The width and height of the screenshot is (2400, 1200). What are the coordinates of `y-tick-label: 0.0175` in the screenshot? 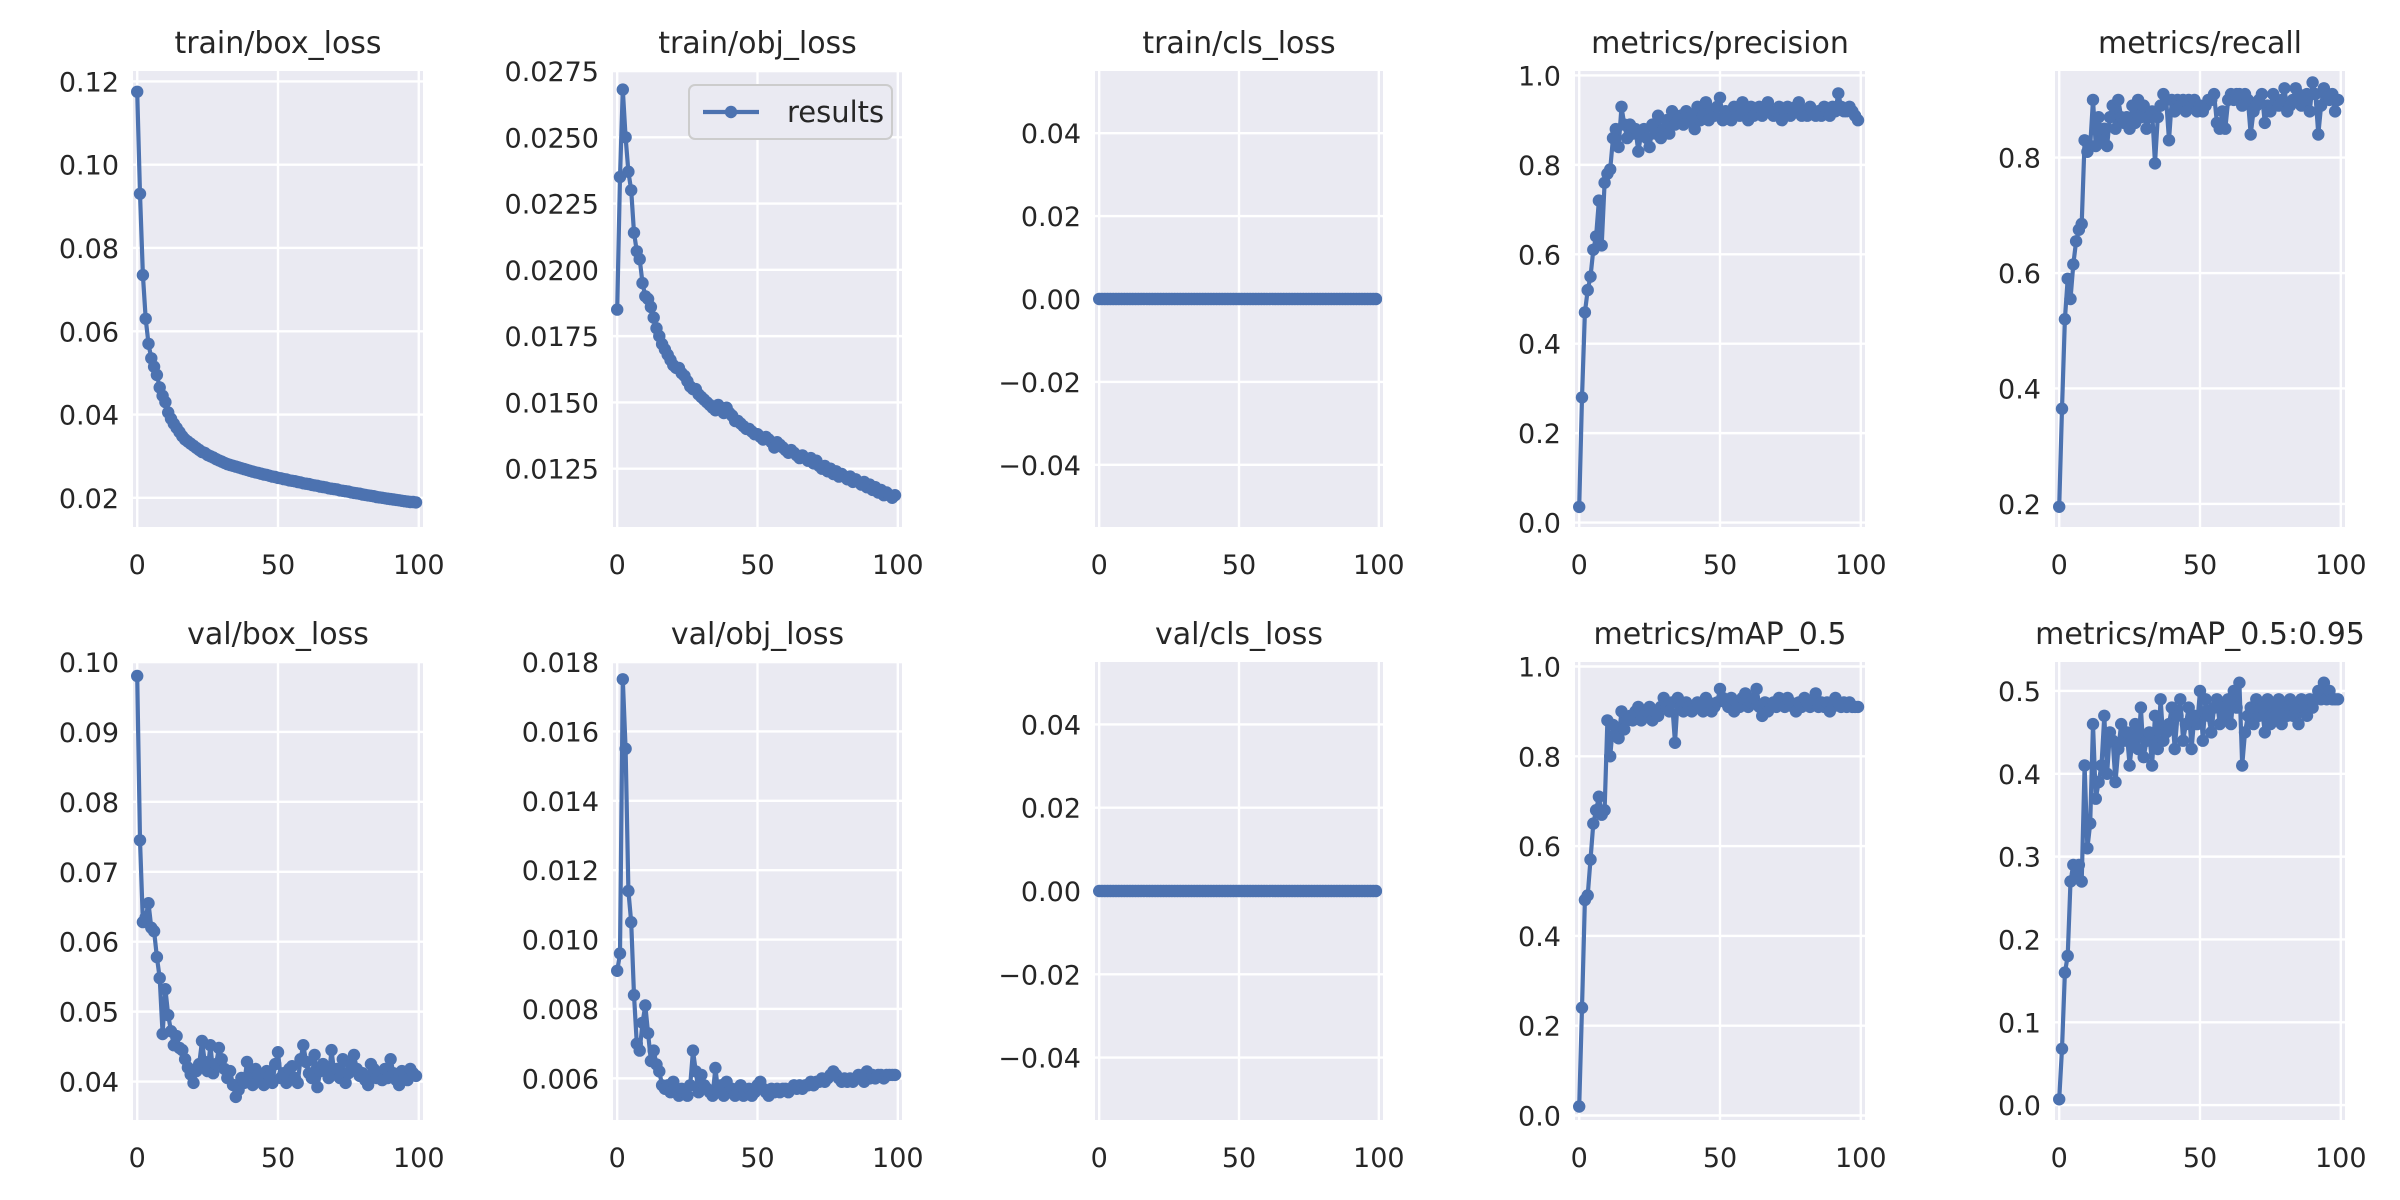 It's located at (552, 337).